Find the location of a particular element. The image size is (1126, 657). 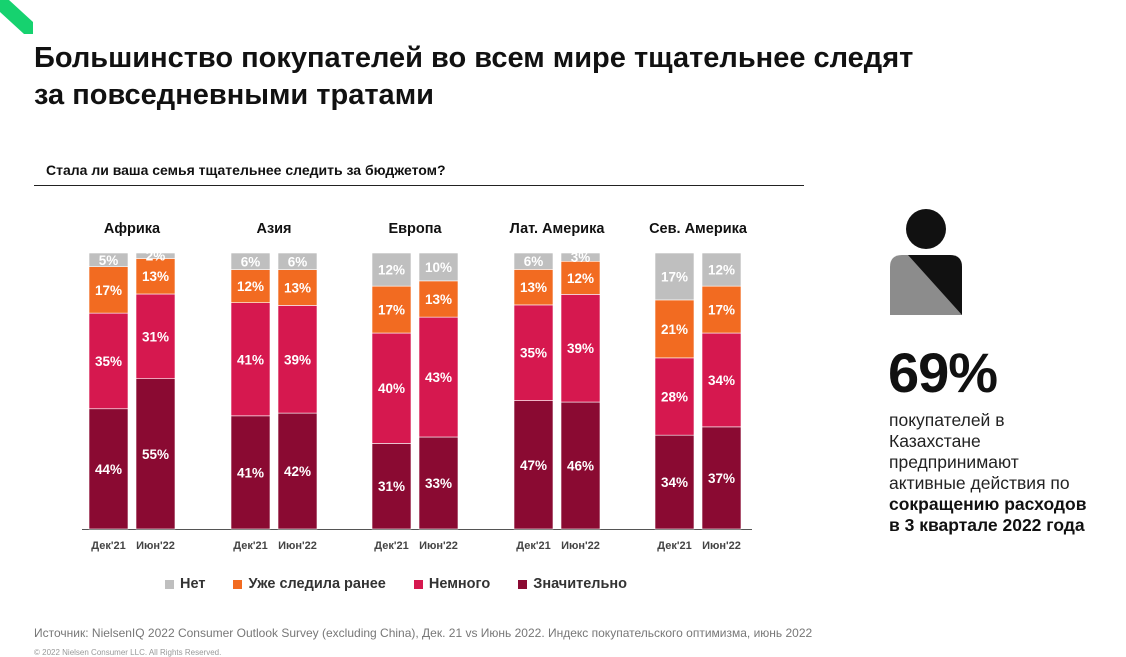

data-label: 42% is located at coordinates (297, 471).